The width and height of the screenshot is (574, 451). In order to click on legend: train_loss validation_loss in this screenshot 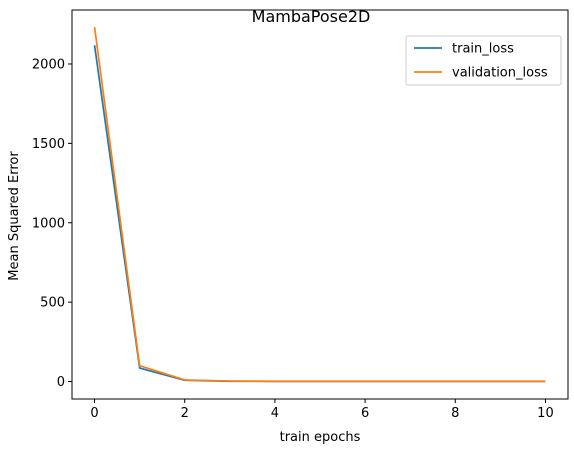, I will do `click(483, 60)`.